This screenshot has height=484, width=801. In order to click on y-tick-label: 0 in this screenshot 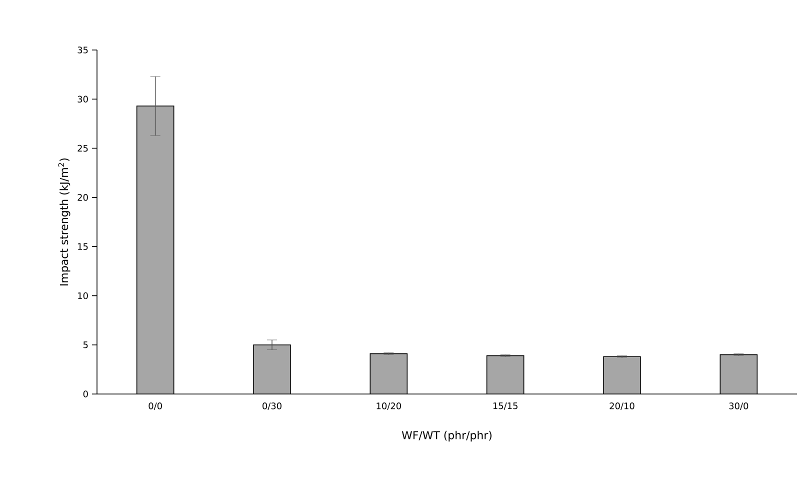, I will do `click(85, 394)`.